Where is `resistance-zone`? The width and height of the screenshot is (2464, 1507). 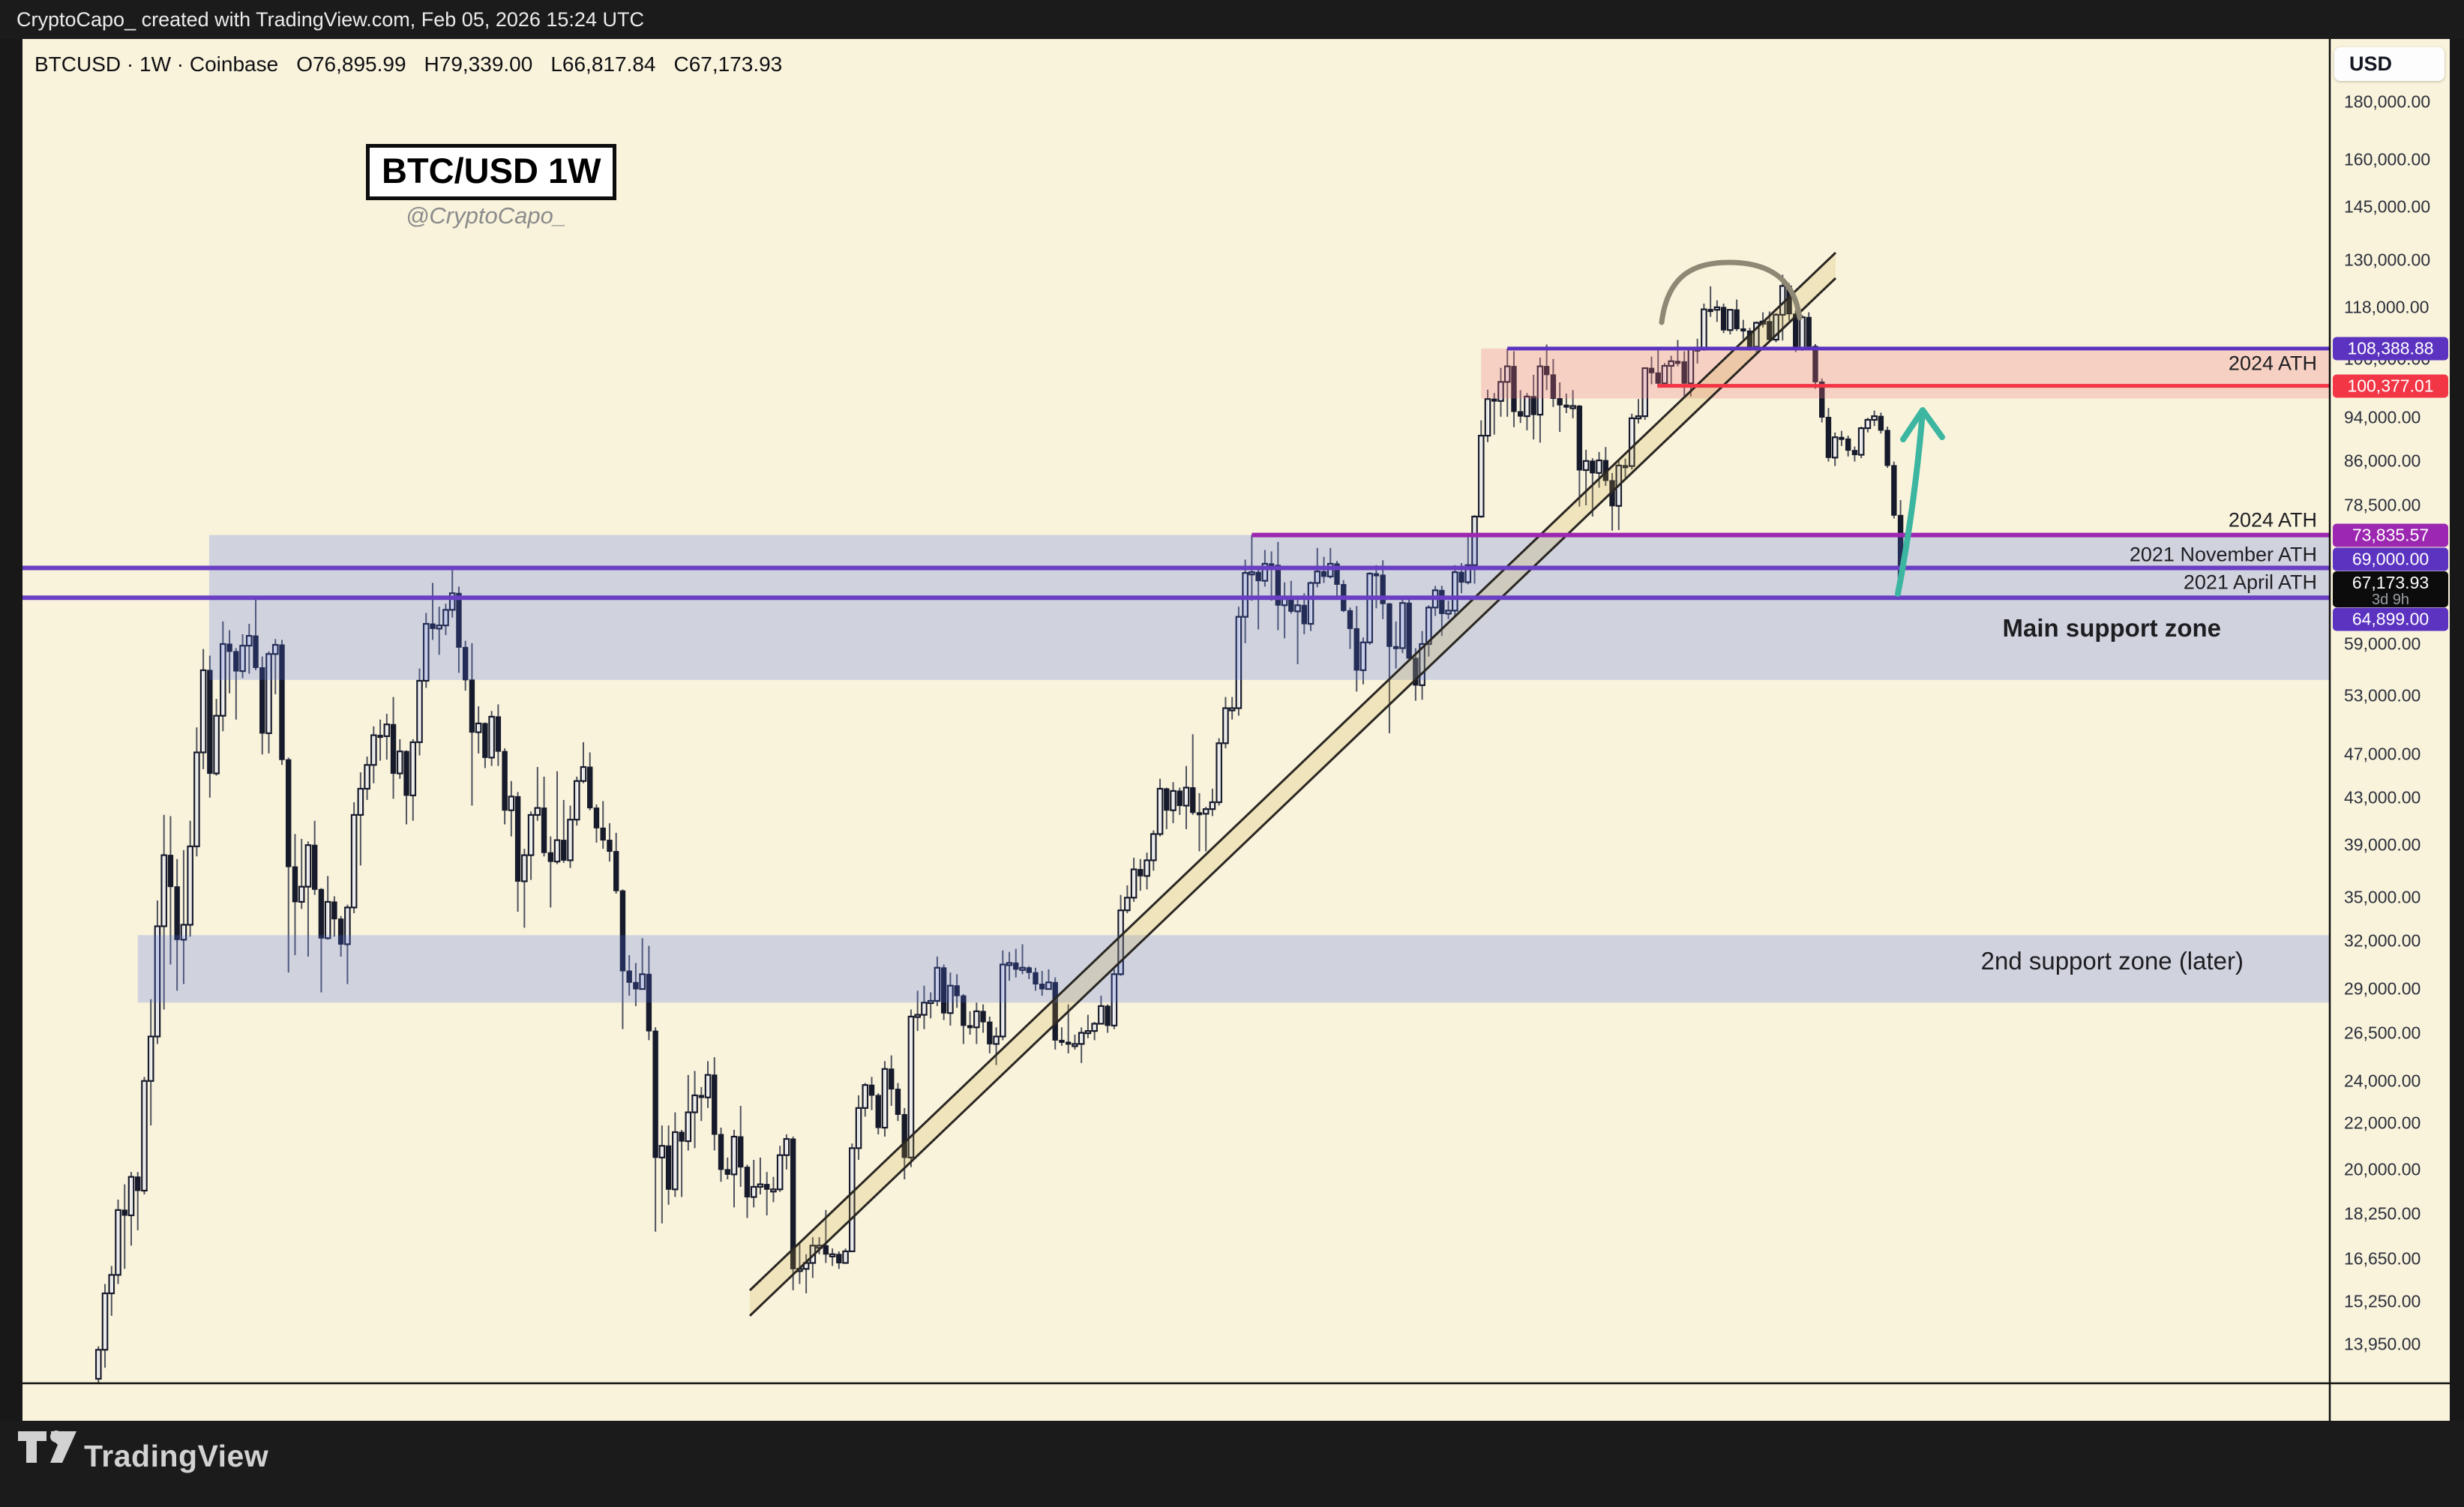 resistance-zone is located at coordinates (1905, 373).